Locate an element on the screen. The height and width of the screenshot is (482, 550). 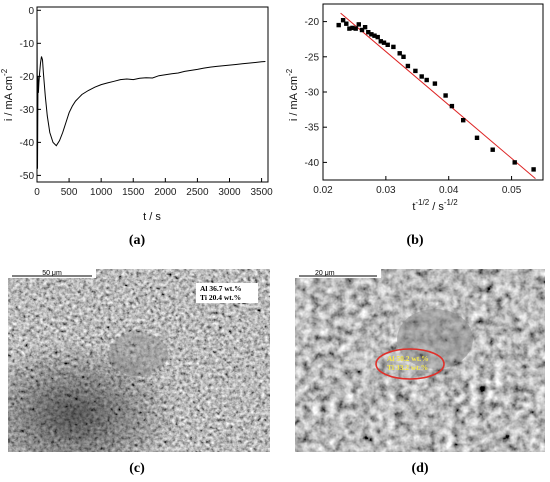
chart-b-fit is located at coordinates (438, 95).